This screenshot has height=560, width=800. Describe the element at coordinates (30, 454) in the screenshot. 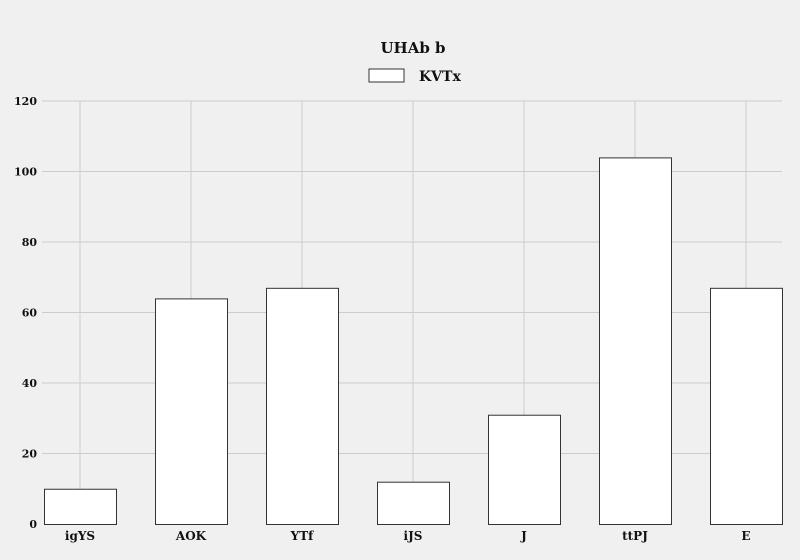

I see `y-tick-label: 20` at that location.